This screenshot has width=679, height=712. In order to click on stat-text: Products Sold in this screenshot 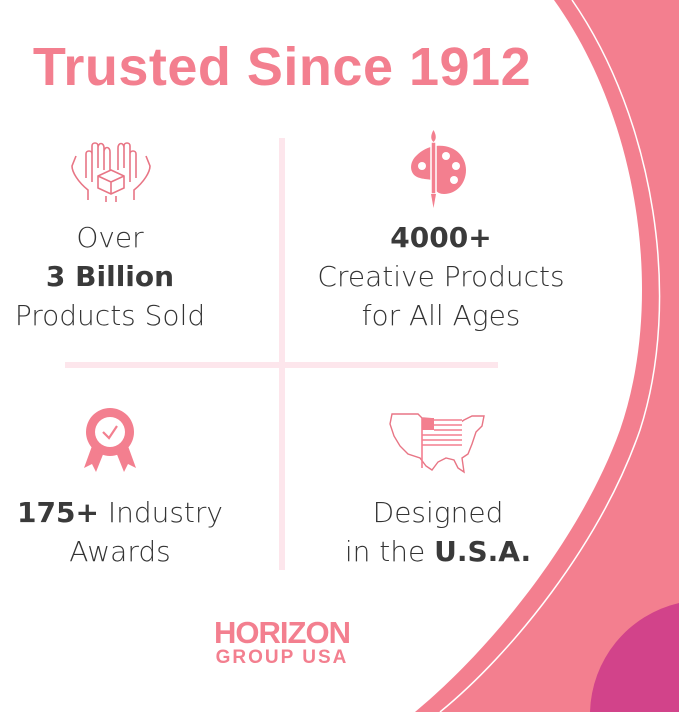, I will do `click(110, 315)`.